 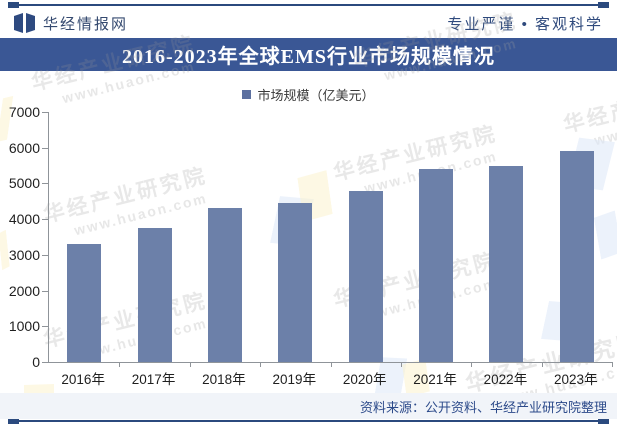 What do you see at coordinates (308, 5) in the screenshot?
I see `top-rule-line` at bounding box center [308, 5].